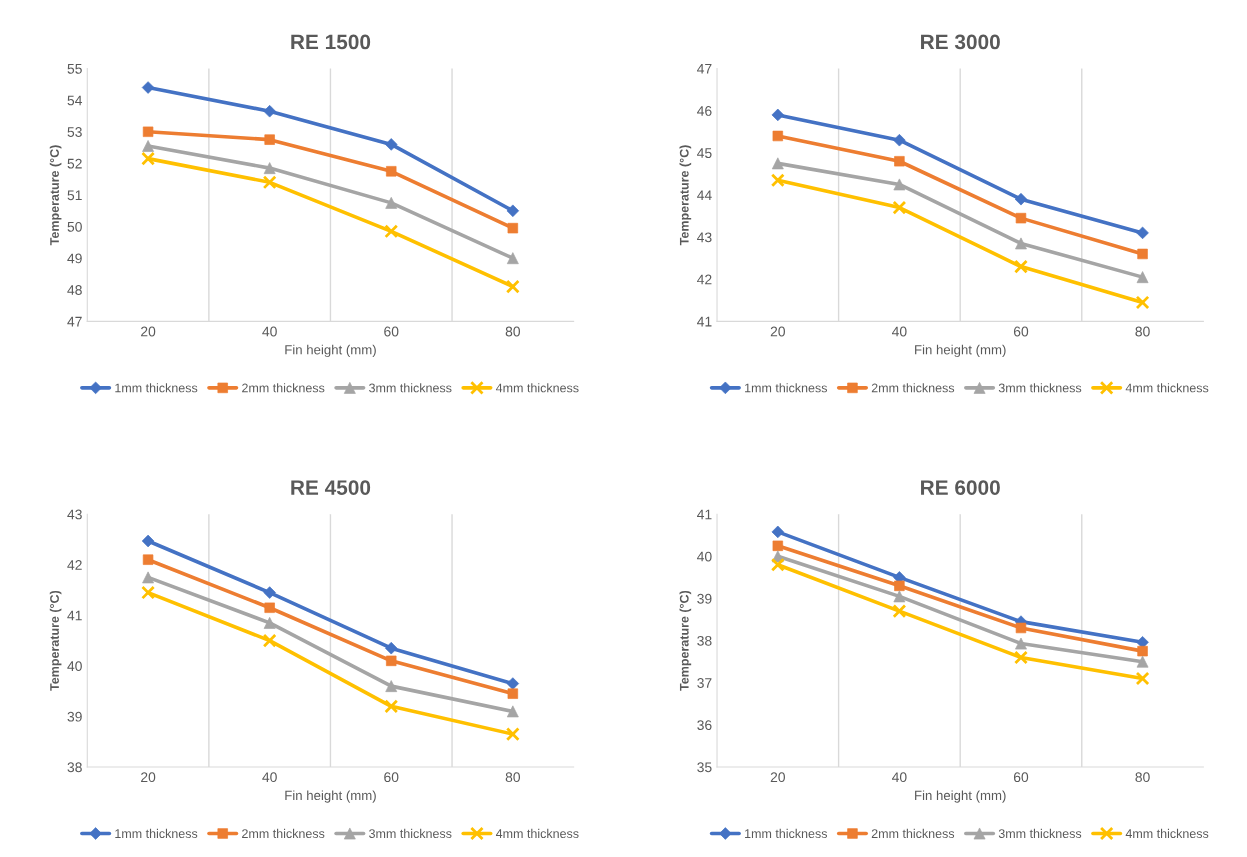  I want to click on y-tick-label: 35, so click(704, 767).